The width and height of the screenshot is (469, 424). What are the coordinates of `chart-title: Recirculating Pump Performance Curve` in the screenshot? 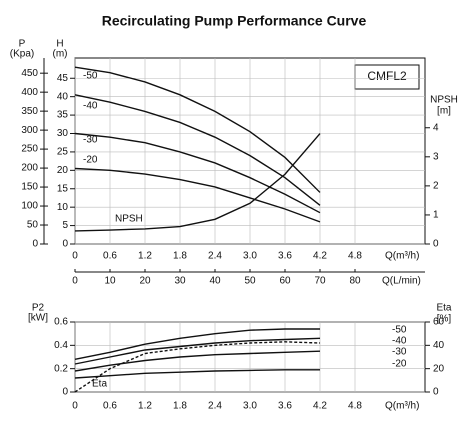 It's located at (234, 21).